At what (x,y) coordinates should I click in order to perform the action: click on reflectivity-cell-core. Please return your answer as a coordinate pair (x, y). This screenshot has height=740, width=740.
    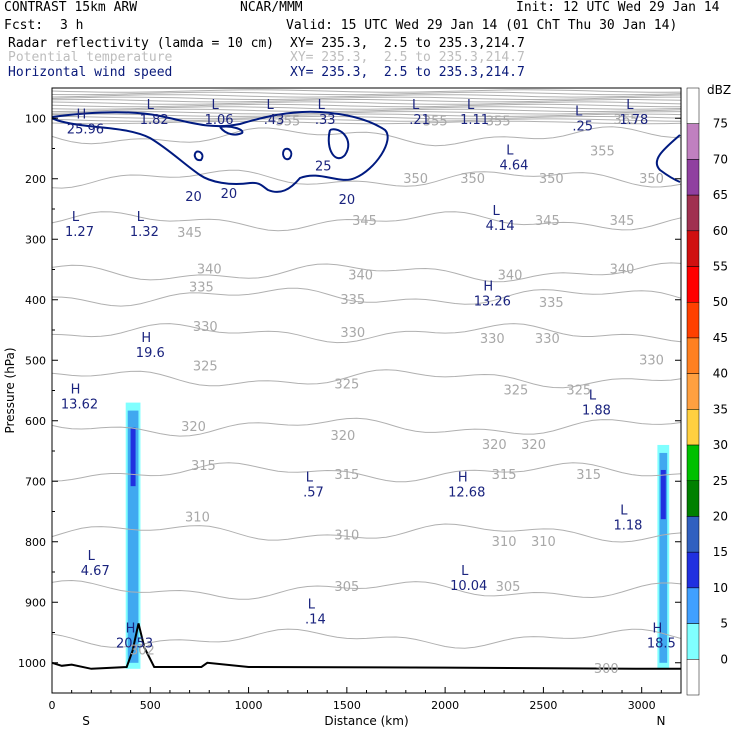
    Looking at the image, I should click on (663, 494).